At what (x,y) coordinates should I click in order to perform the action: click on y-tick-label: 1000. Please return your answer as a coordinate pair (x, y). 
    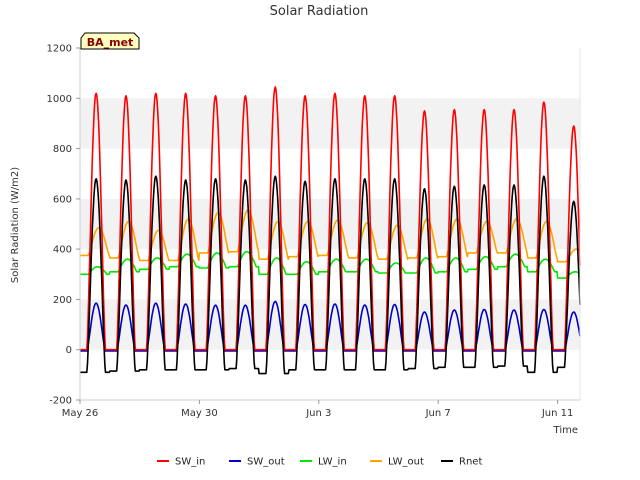
    Looking at the image, I should click on (59, 99).